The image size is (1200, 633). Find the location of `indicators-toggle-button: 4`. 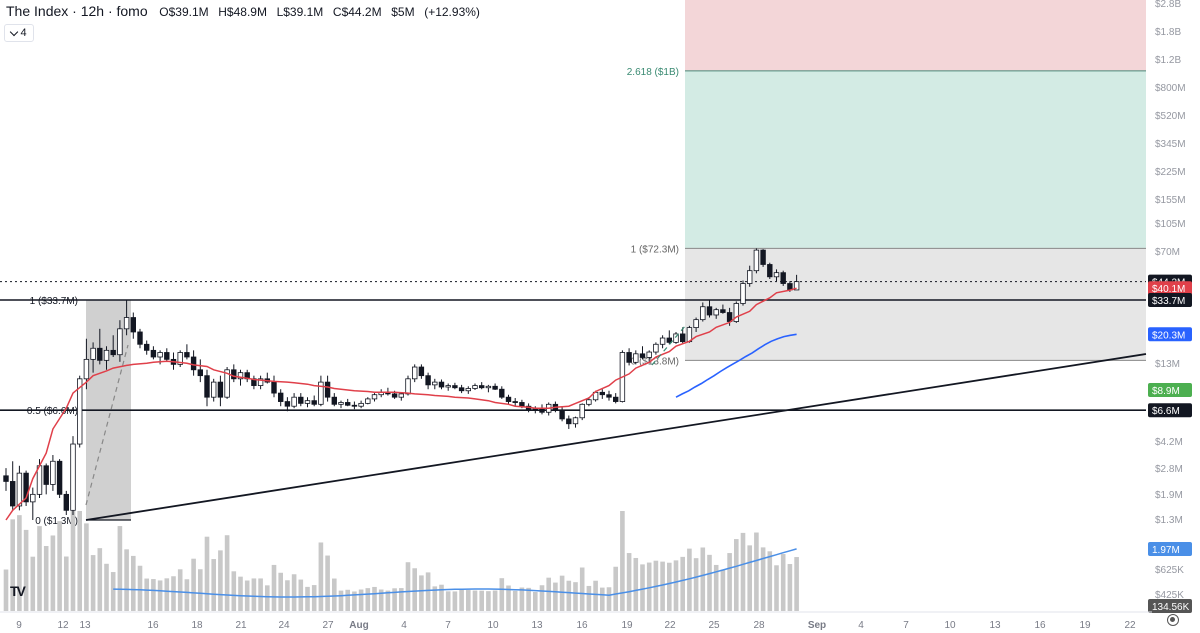

indicators-toggle-button: 4 is located at coordinates (19, 33).